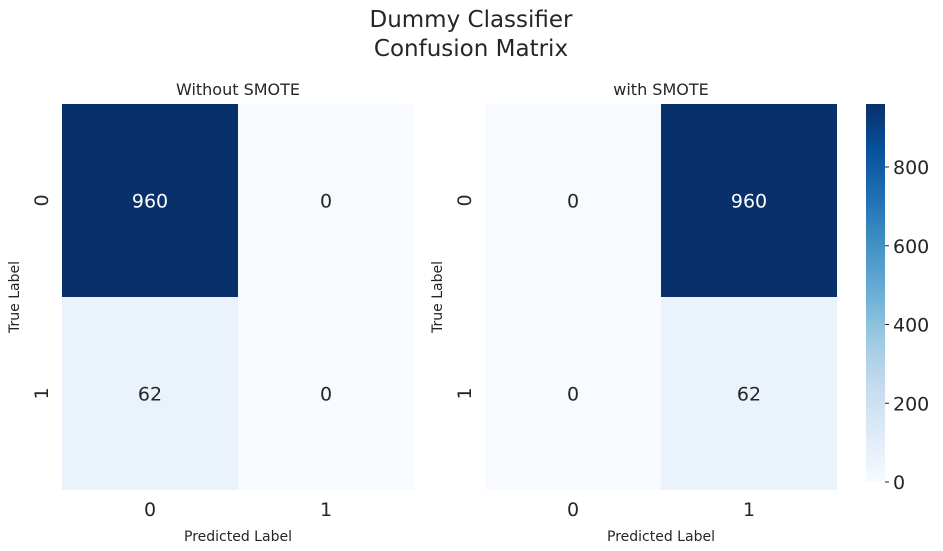 The image size is (943, 551). What do you see at coordinates (660, 89) in the screenshot?
I see `panel-title: with SMOTE` at bounding box center [660, 89].